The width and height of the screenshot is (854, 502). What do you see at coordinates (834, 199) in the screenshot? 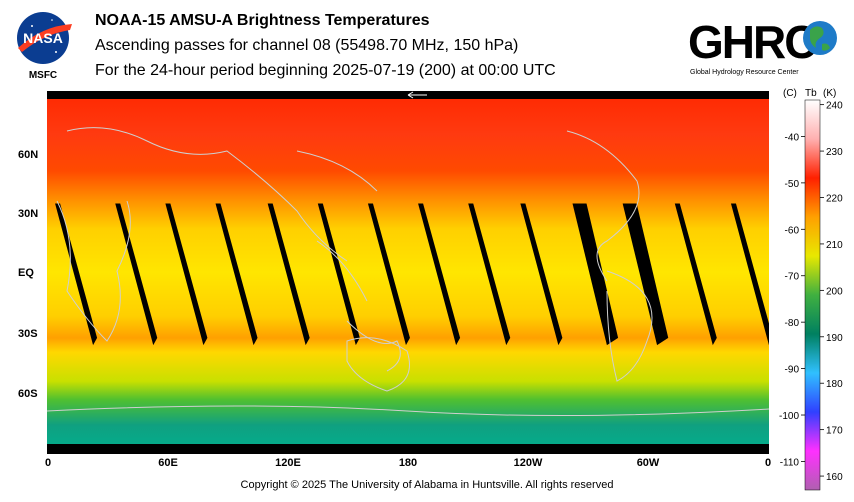
I see `colorbar-kelvin-label: 220` at bounding box center [834, 199].